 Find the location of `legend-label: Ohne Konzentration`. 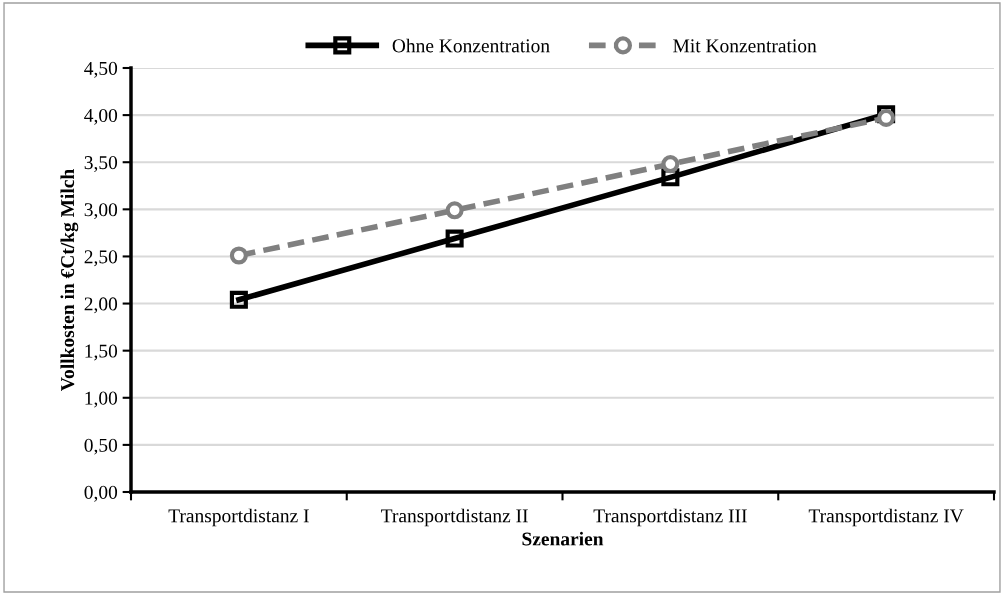

legend-label: Ohne Konzentration is located at coordinates (471, 45).